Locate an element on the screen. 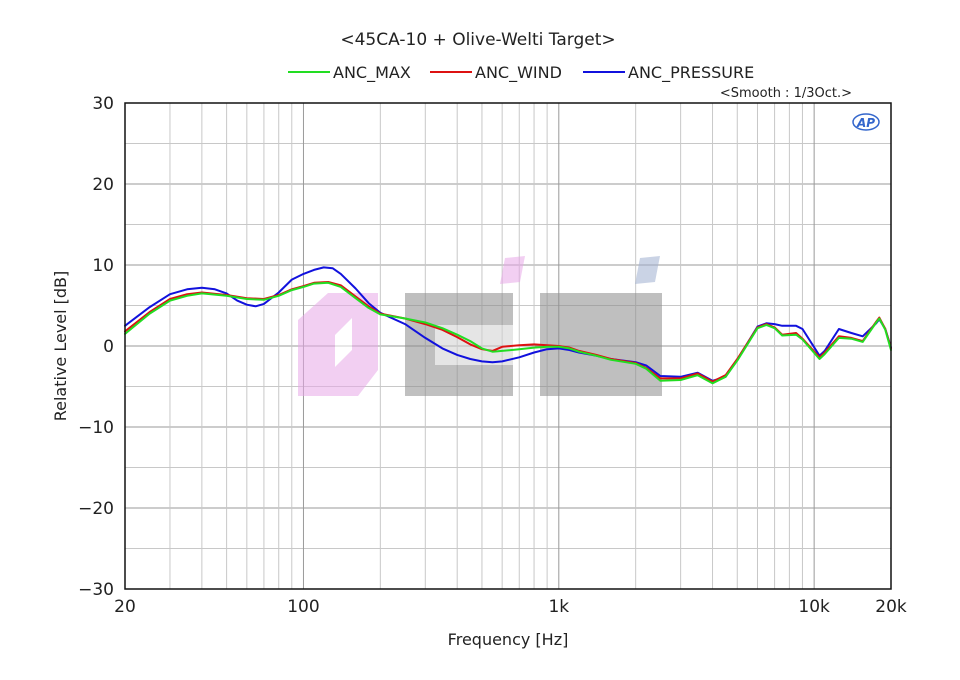 The height and width of the screenshot is (680, 960). series-line-anc-max is located at coordinates (508, 333).